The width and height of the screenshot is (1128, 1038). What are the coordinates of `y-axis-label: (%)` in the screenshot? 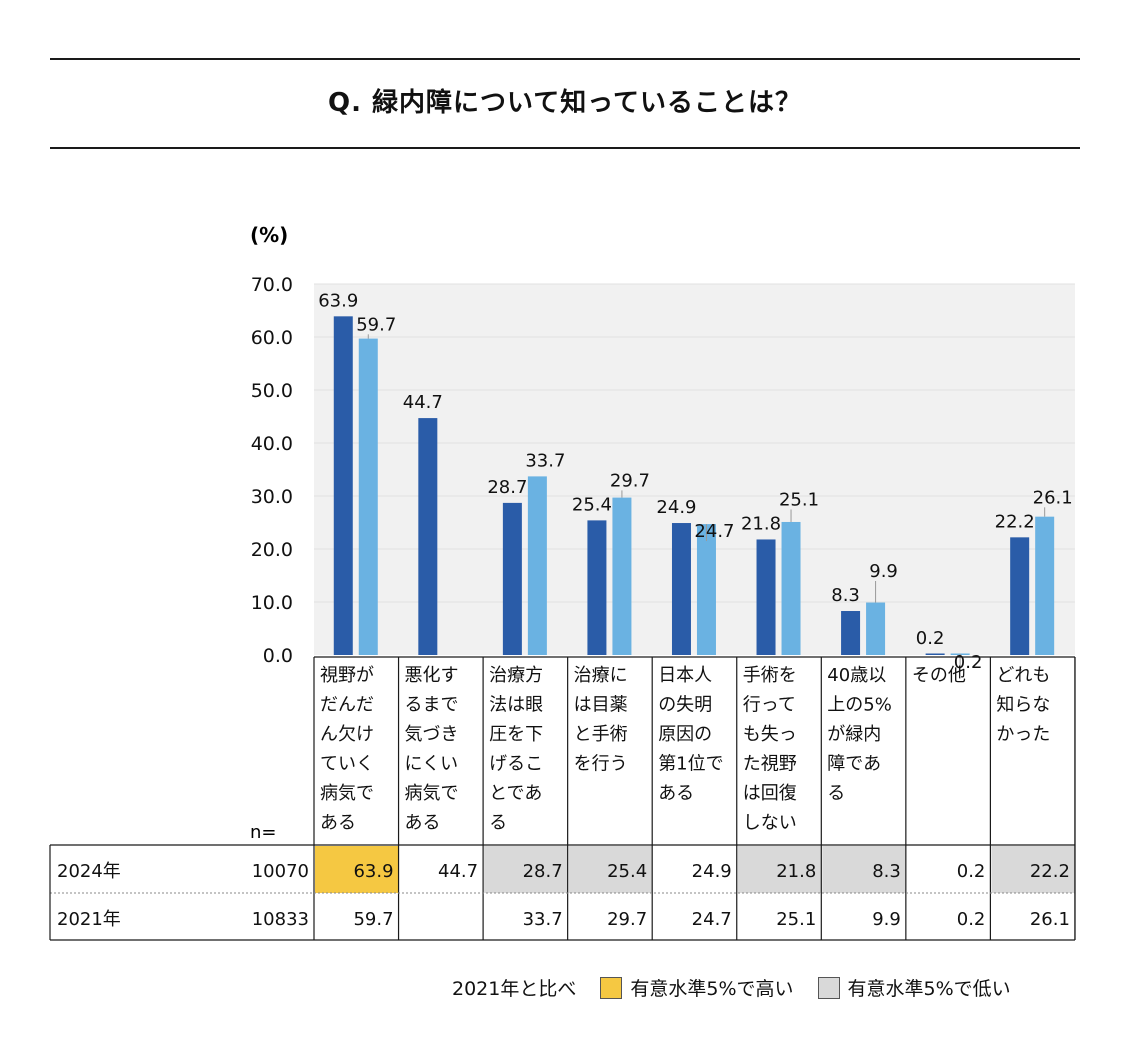 It's located at (269, 235).